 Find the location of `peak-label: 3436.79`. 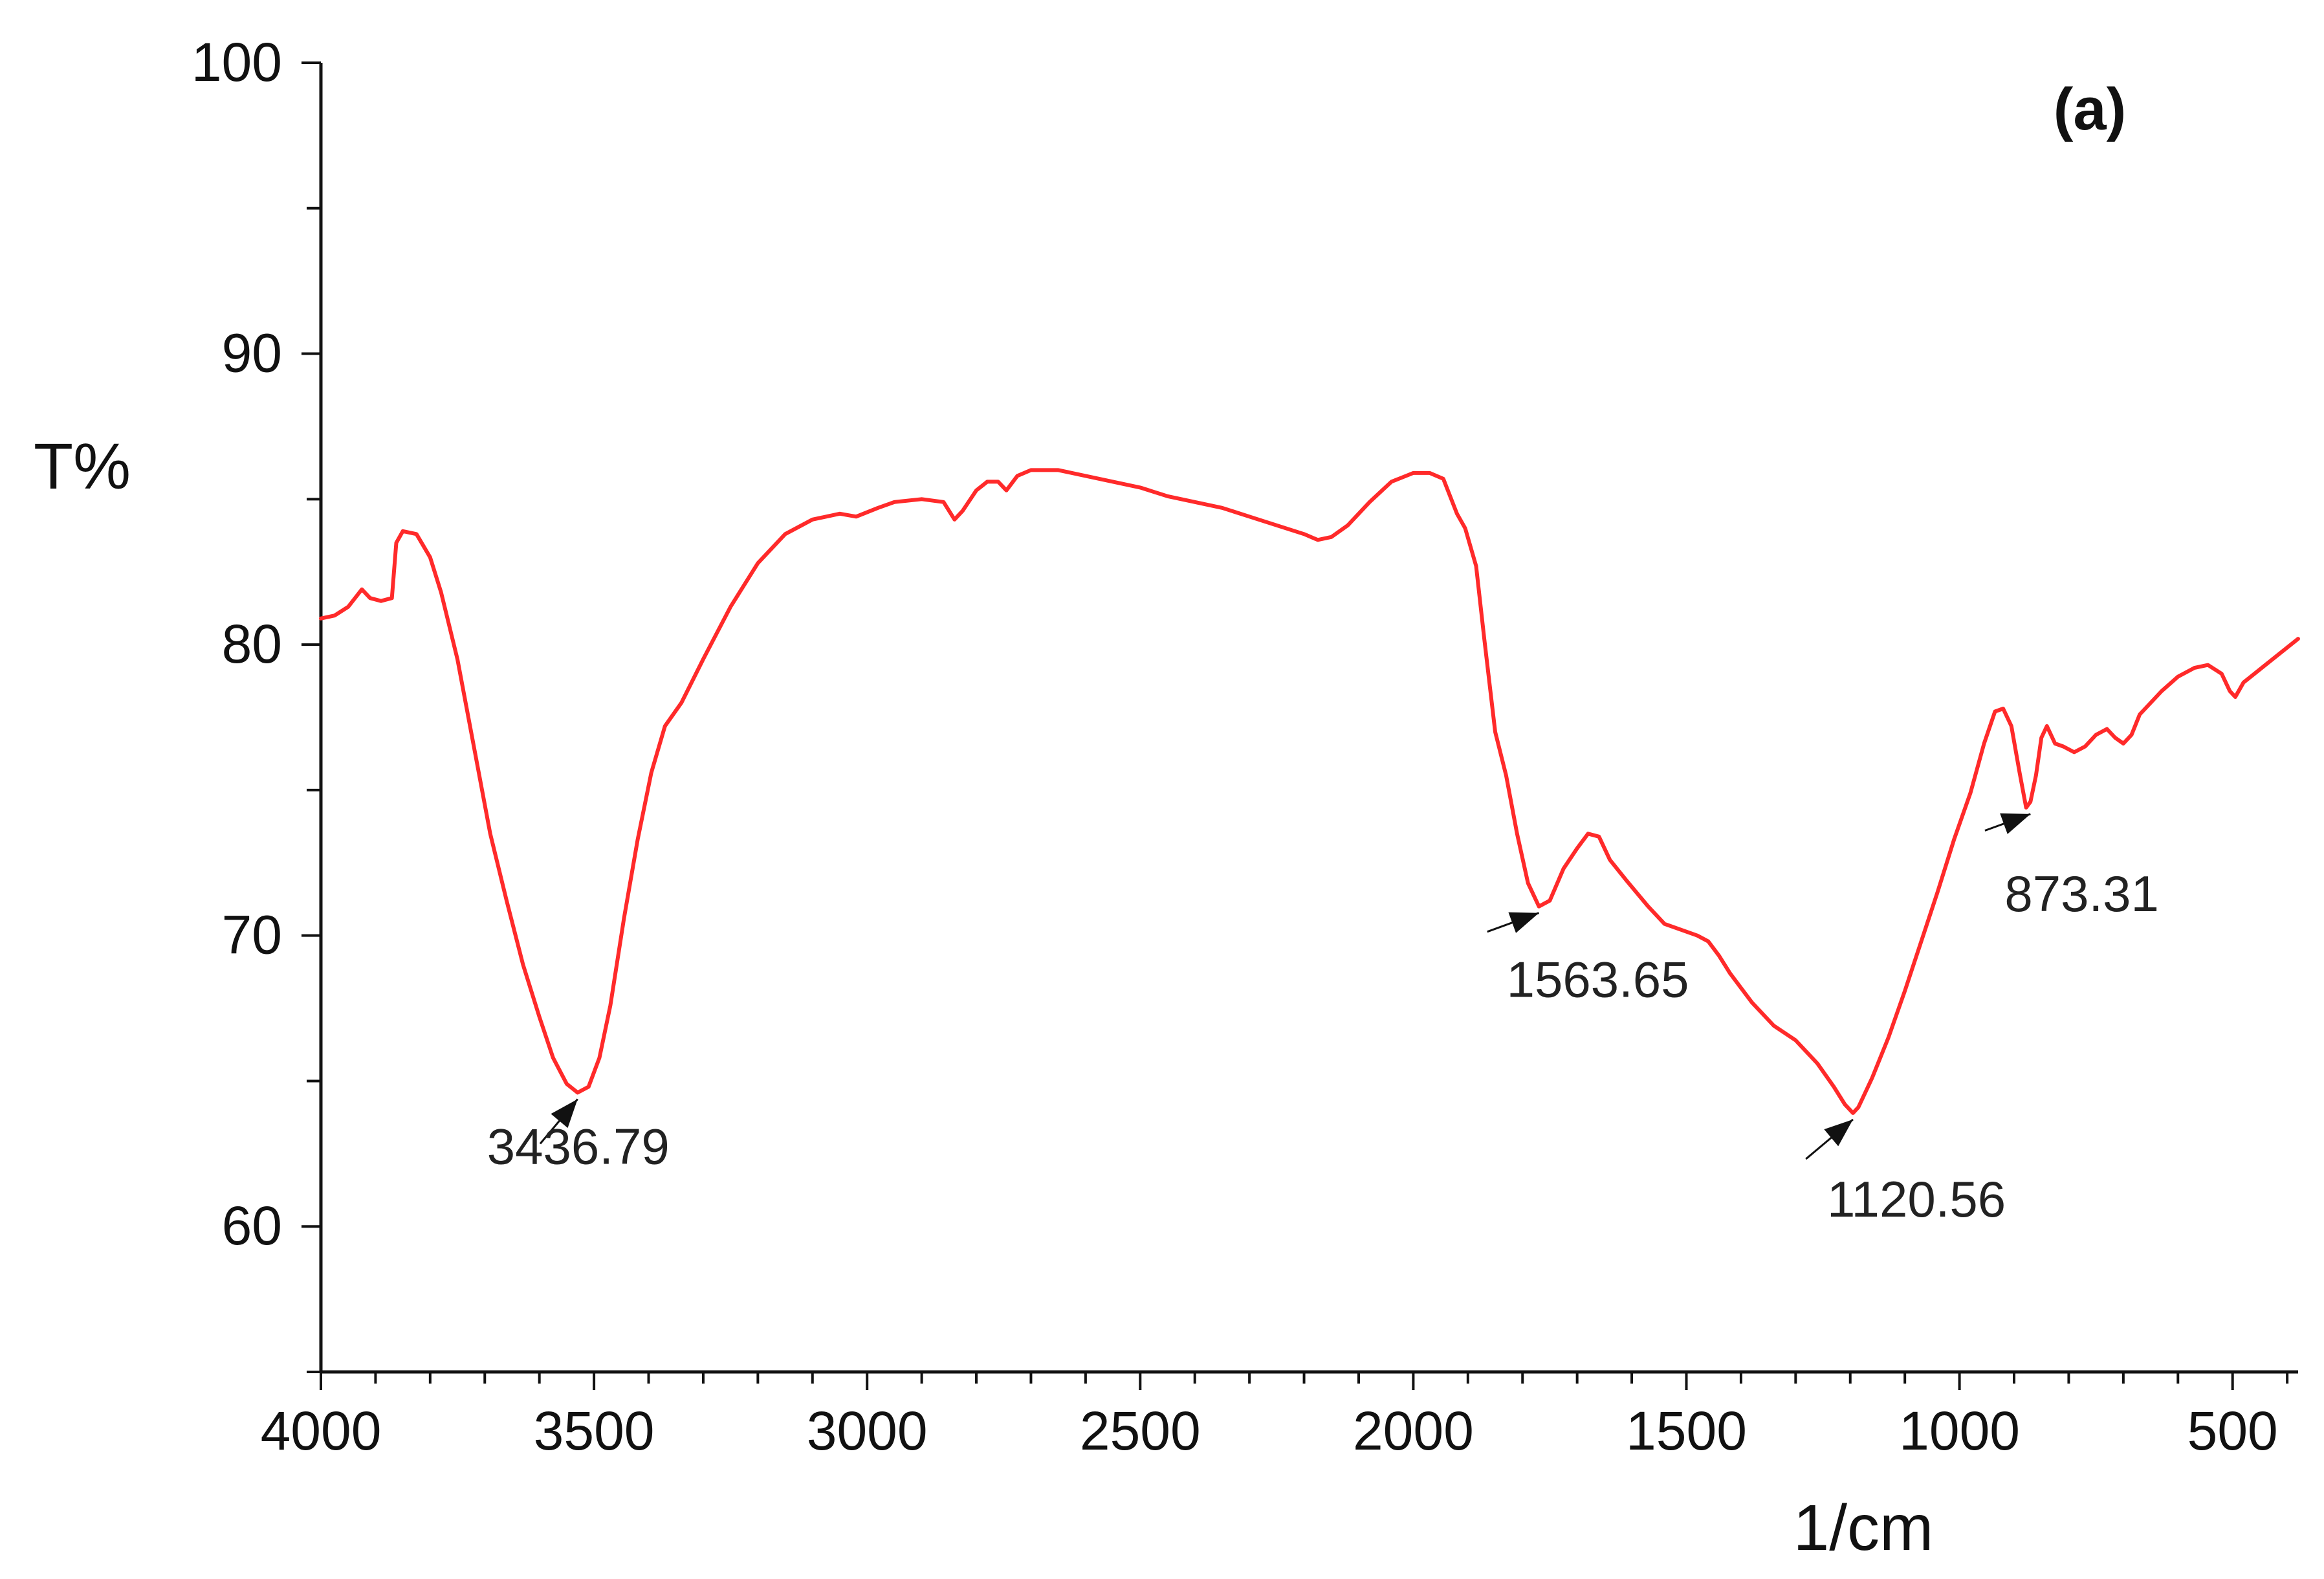

peak-label: 3436.79 is located at coordinates (579, 1146).